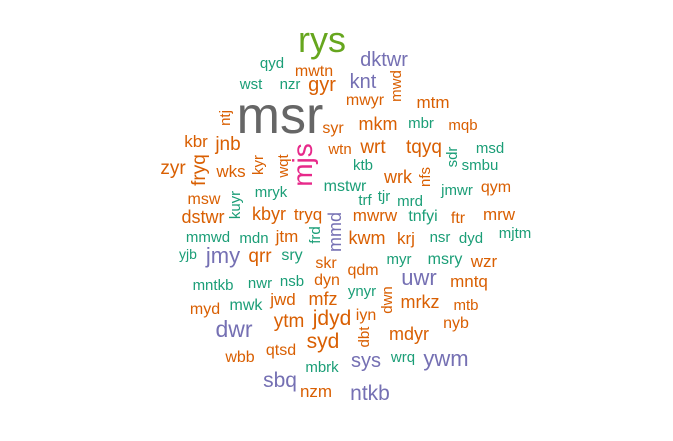  What do you see at coordinates (271, 192) in the screenshot?
I see `word-mryk: mryk` at bounding box center [271, 192].